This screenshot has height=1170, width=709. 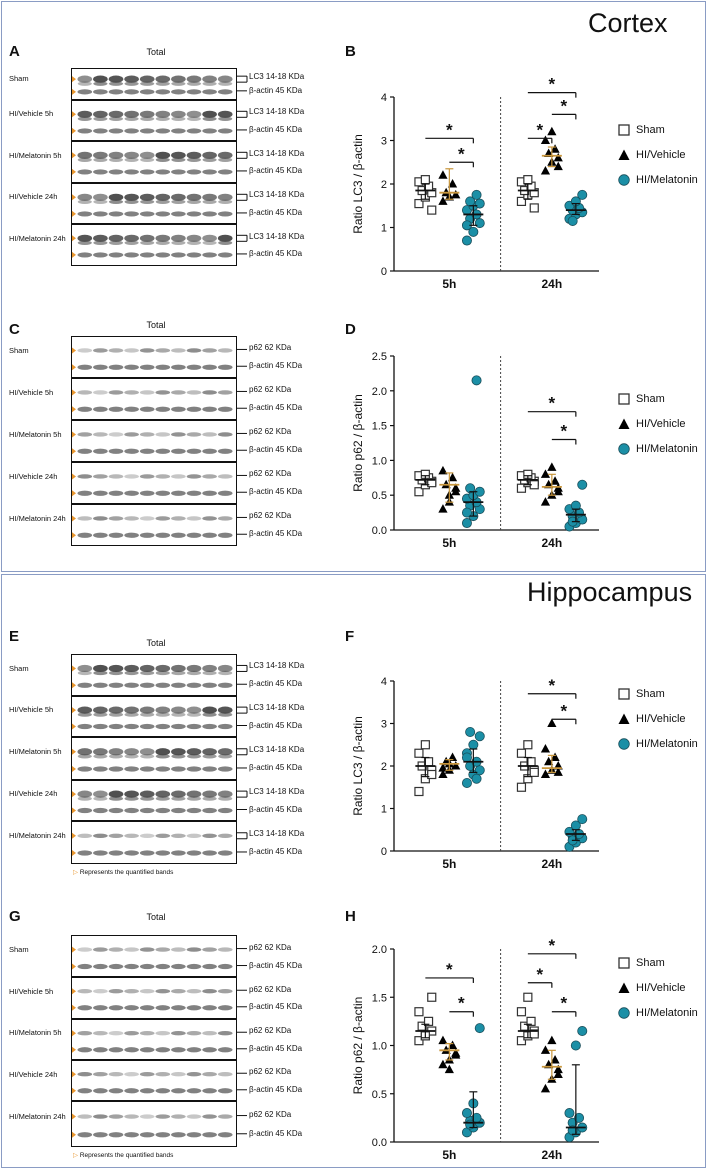 What do you see at coordinates (350, 916) in the screenshot?
I see `chart-panel-label: H` at bounding box center [350, 916].